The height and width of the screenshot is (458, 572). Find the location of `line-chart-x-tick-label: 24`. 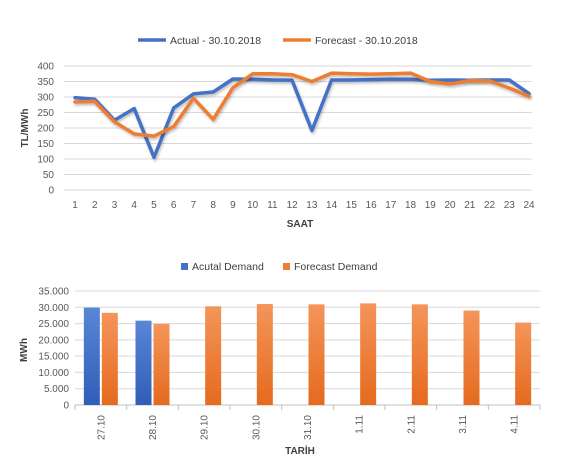

line-chart-x-tick-label: 24 is located at coordinates (529, 205).